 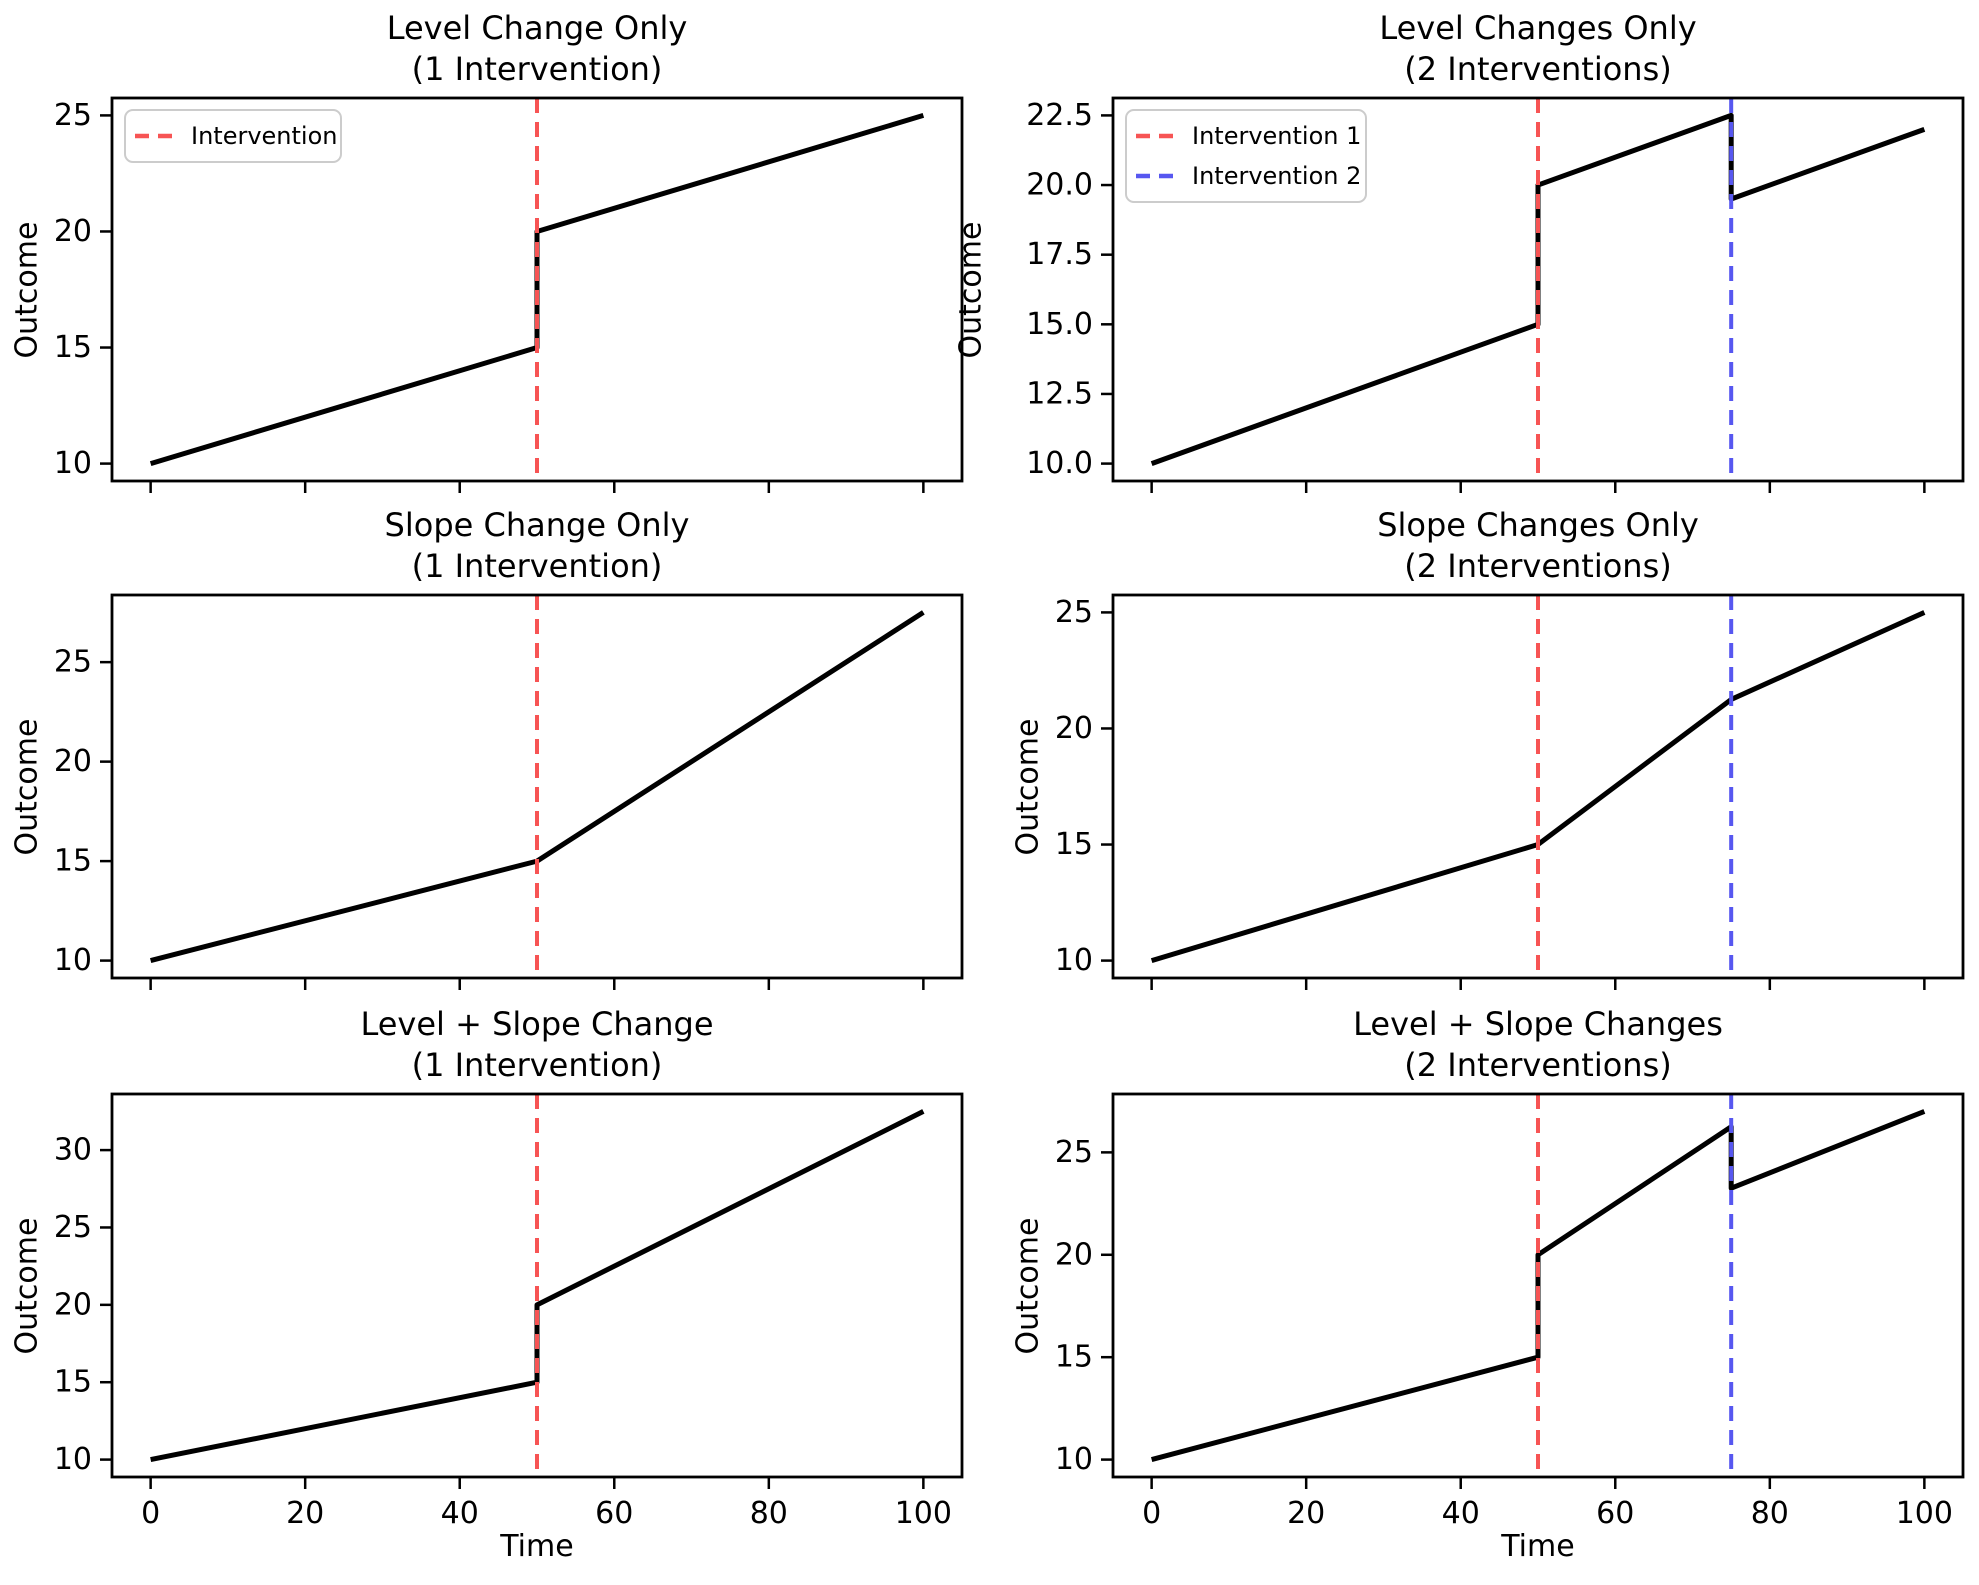 What do you see at coordinates (1538, 1024) in the screenshot?
I see `chart-title-line1: Level + Slope Changes` at bounding box center [1538, 1024].